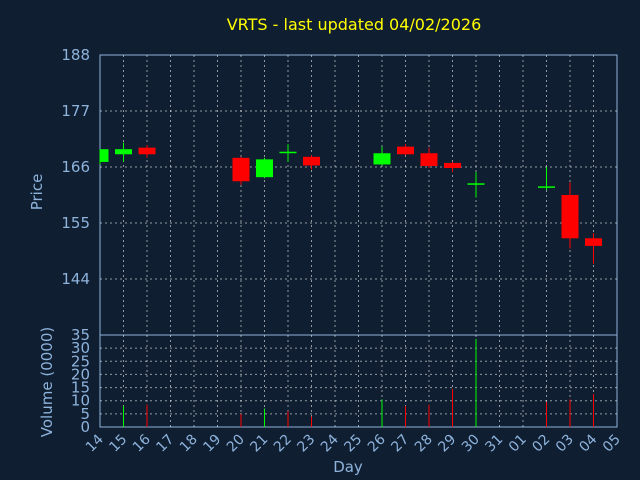  I want to click on volume-tick-label: 35, so click(80, 335).